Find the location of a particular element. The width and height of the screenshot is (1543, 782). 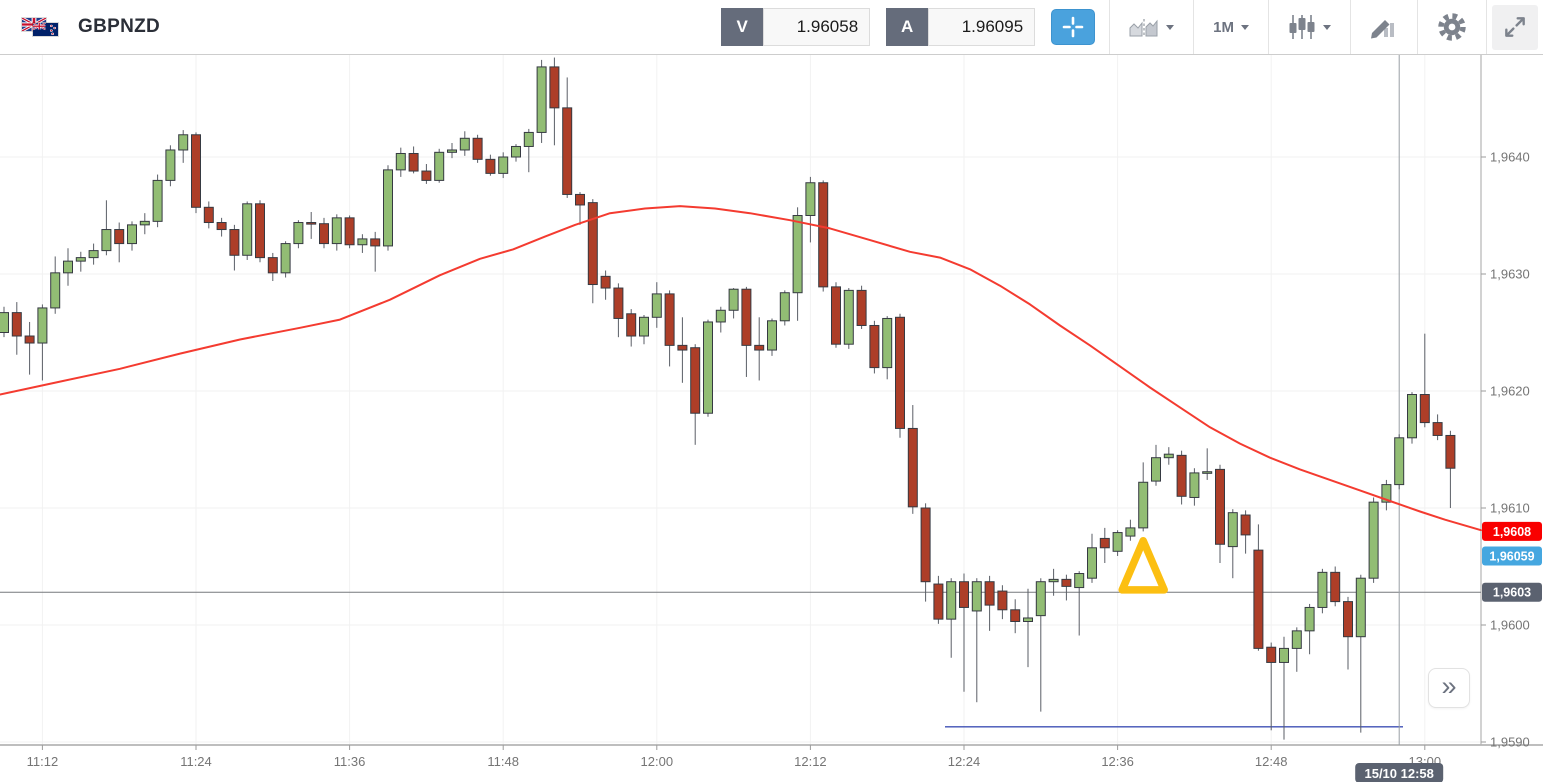

candle-11:27 is located at coordinates (234, 242).